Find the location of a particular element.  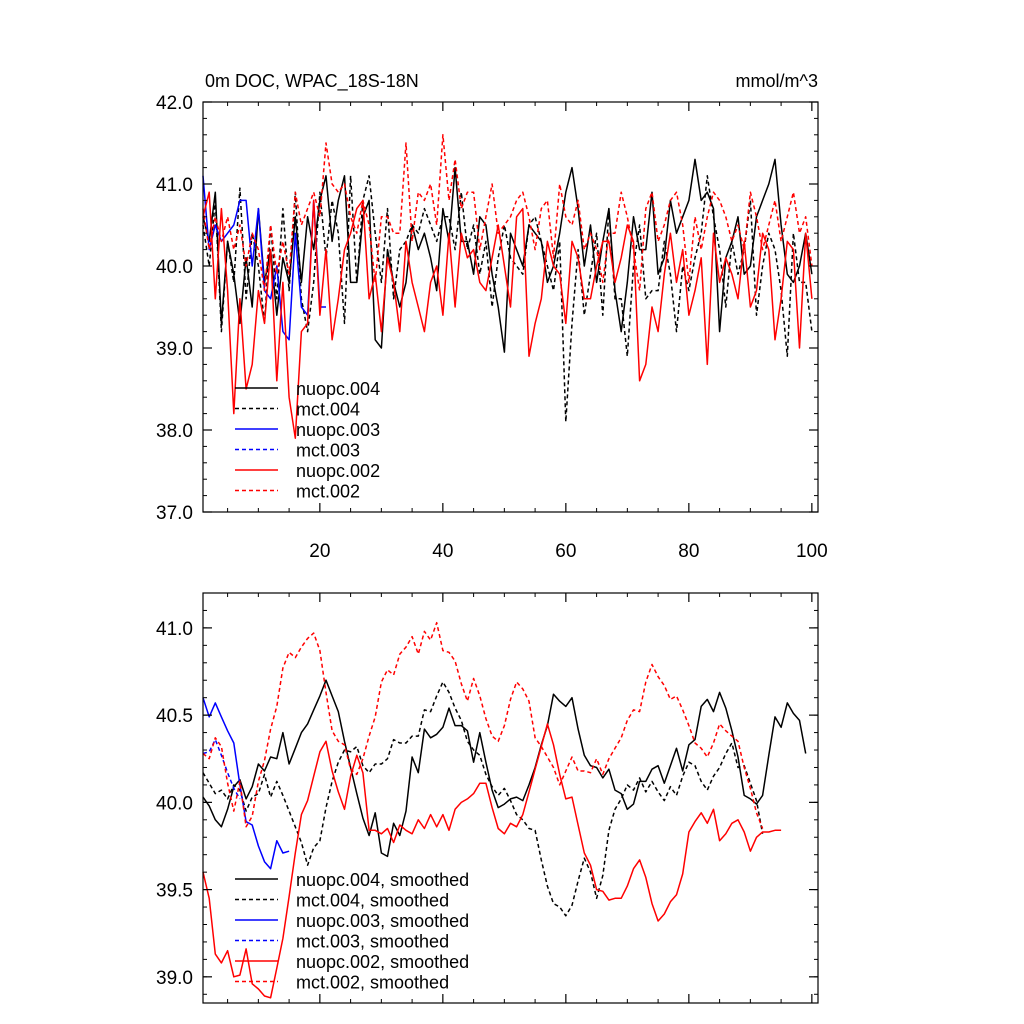

x-tick-label: 40 is located at coordinates (442, 551).